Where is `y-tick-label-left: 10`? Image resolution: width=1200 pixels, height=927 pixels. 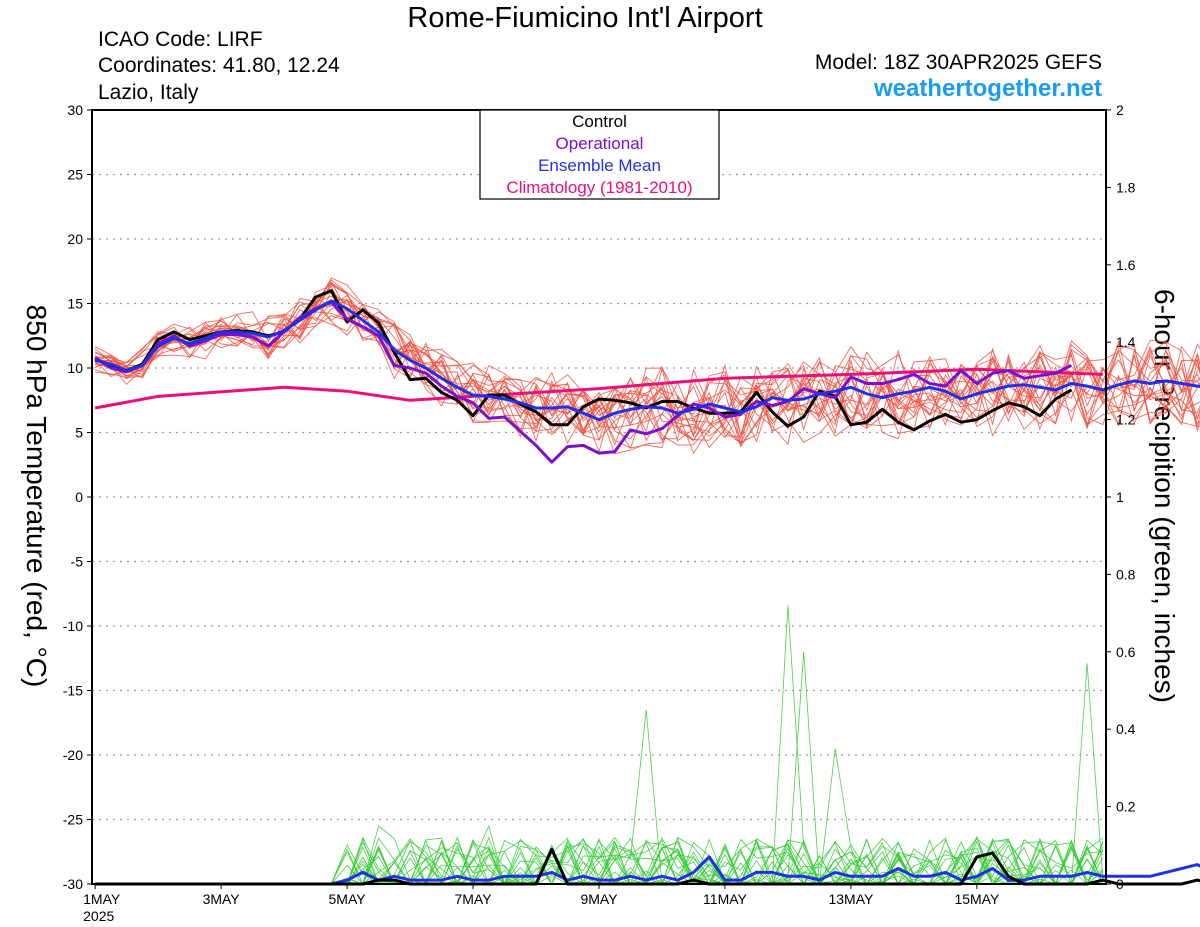
y-tick-label-left: 10 is located at coordinates (75, 368).